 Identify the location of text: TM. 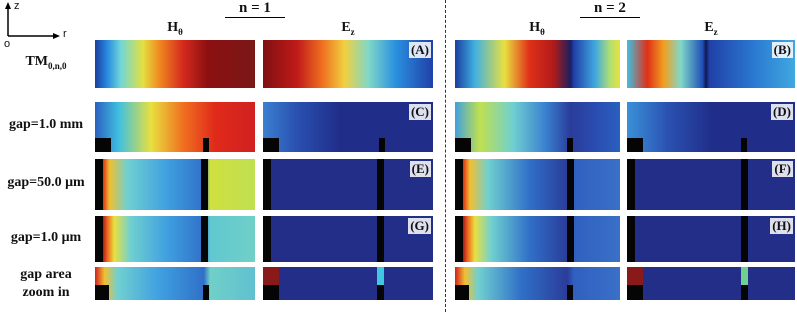
(37, 61).